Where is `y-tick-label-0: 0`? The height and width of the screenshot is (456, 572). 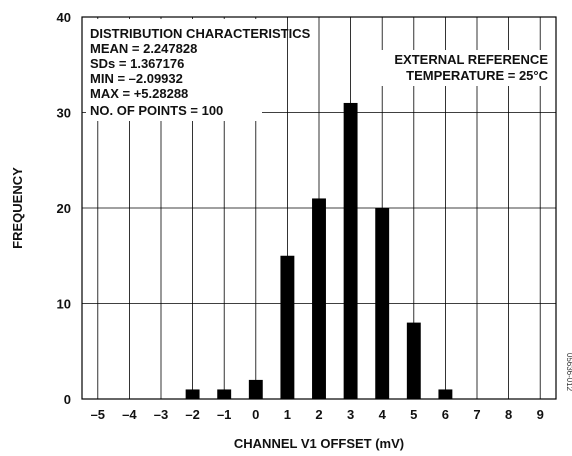
y-tick-label-0: 0 is located at coordinates (67, 399).